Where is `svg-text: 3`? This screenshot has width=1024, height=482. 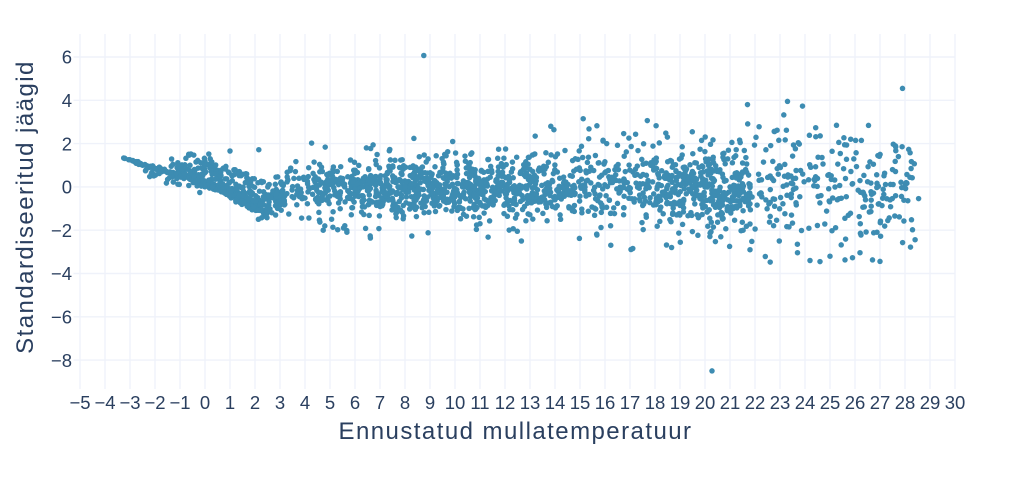 svg-text: 3 is located at coordinates (280, 402).